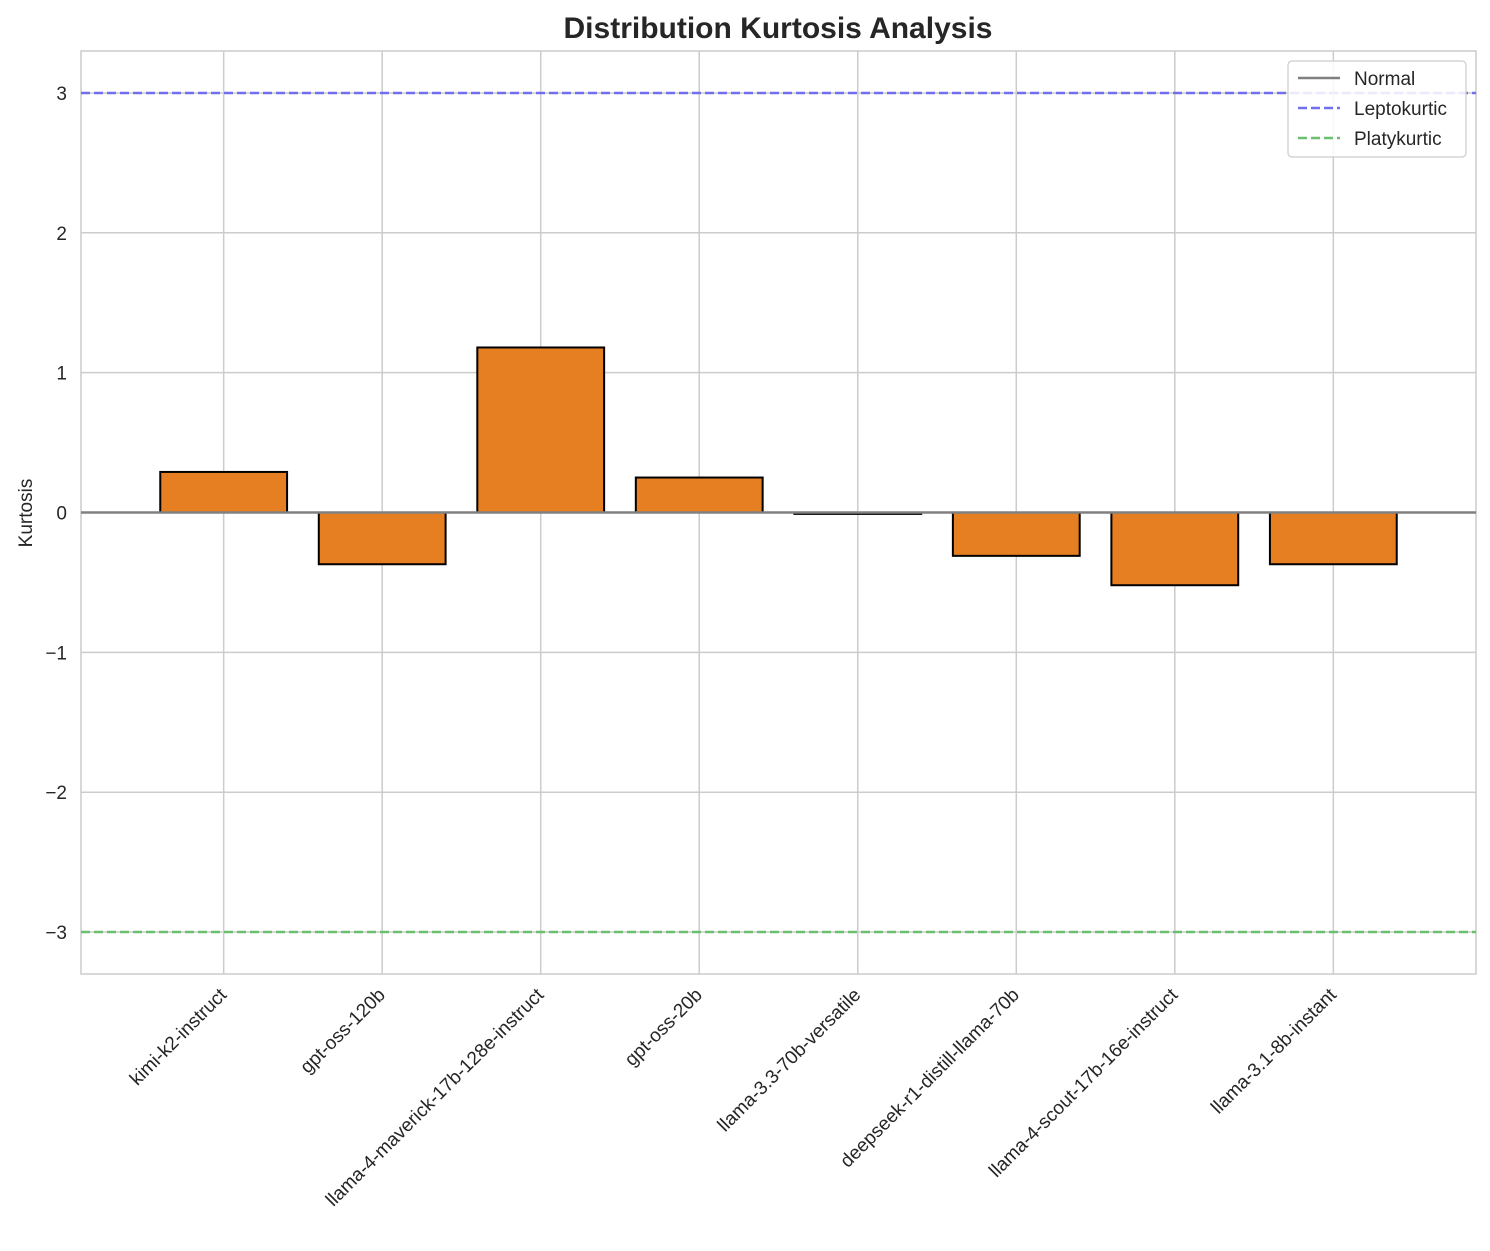 The width and height of the screenshot is (1490, 1251). What do you see at coordinates (56, 653) in the screenshot?
I see `y-tick-label: −1` at bounding box center [56, 653].